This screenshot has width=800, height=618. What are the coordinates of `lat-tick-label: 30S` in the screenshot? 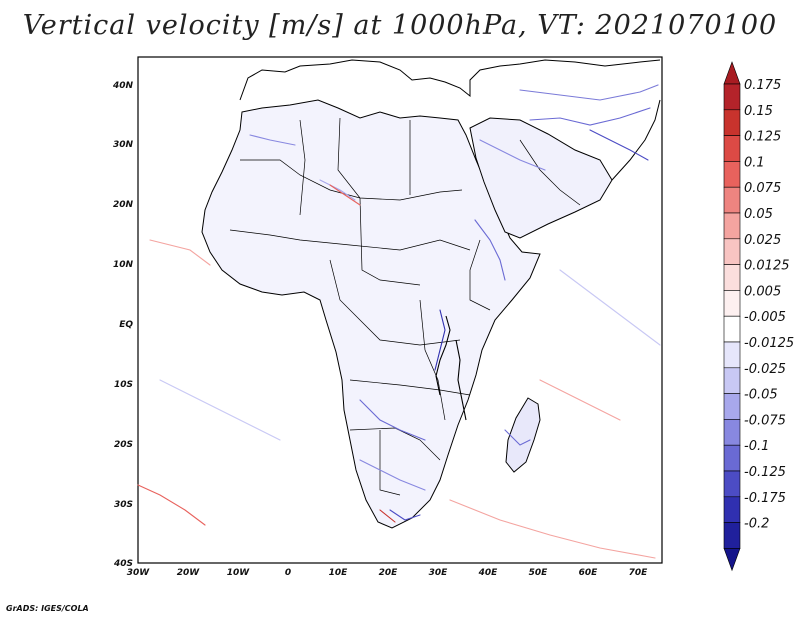 It's located at (123, 505).